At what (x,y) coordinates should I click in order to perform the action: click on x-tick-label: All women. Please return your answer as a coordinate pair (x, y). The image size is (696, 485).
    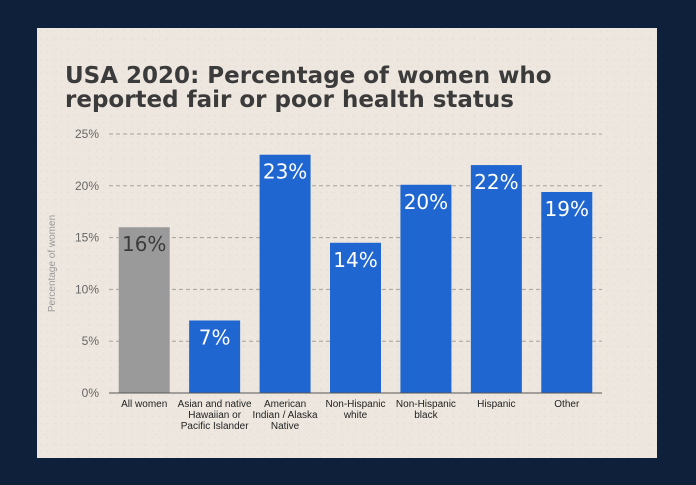
    Looking at the image, I should click on (144, 404).